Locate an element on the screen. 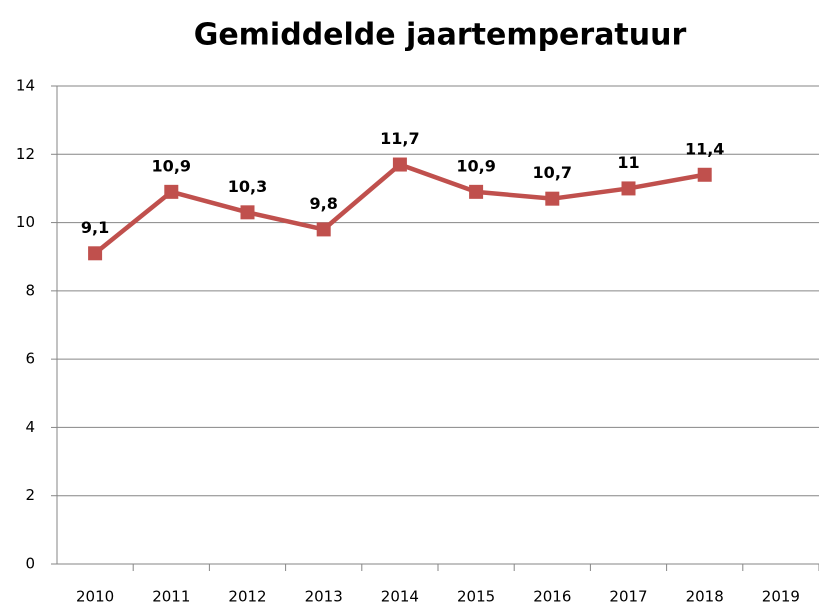 Image resolution: width=819 pixels, height=606 pixels. x-tick-label: 2014 is located at coordinates (400, 597).